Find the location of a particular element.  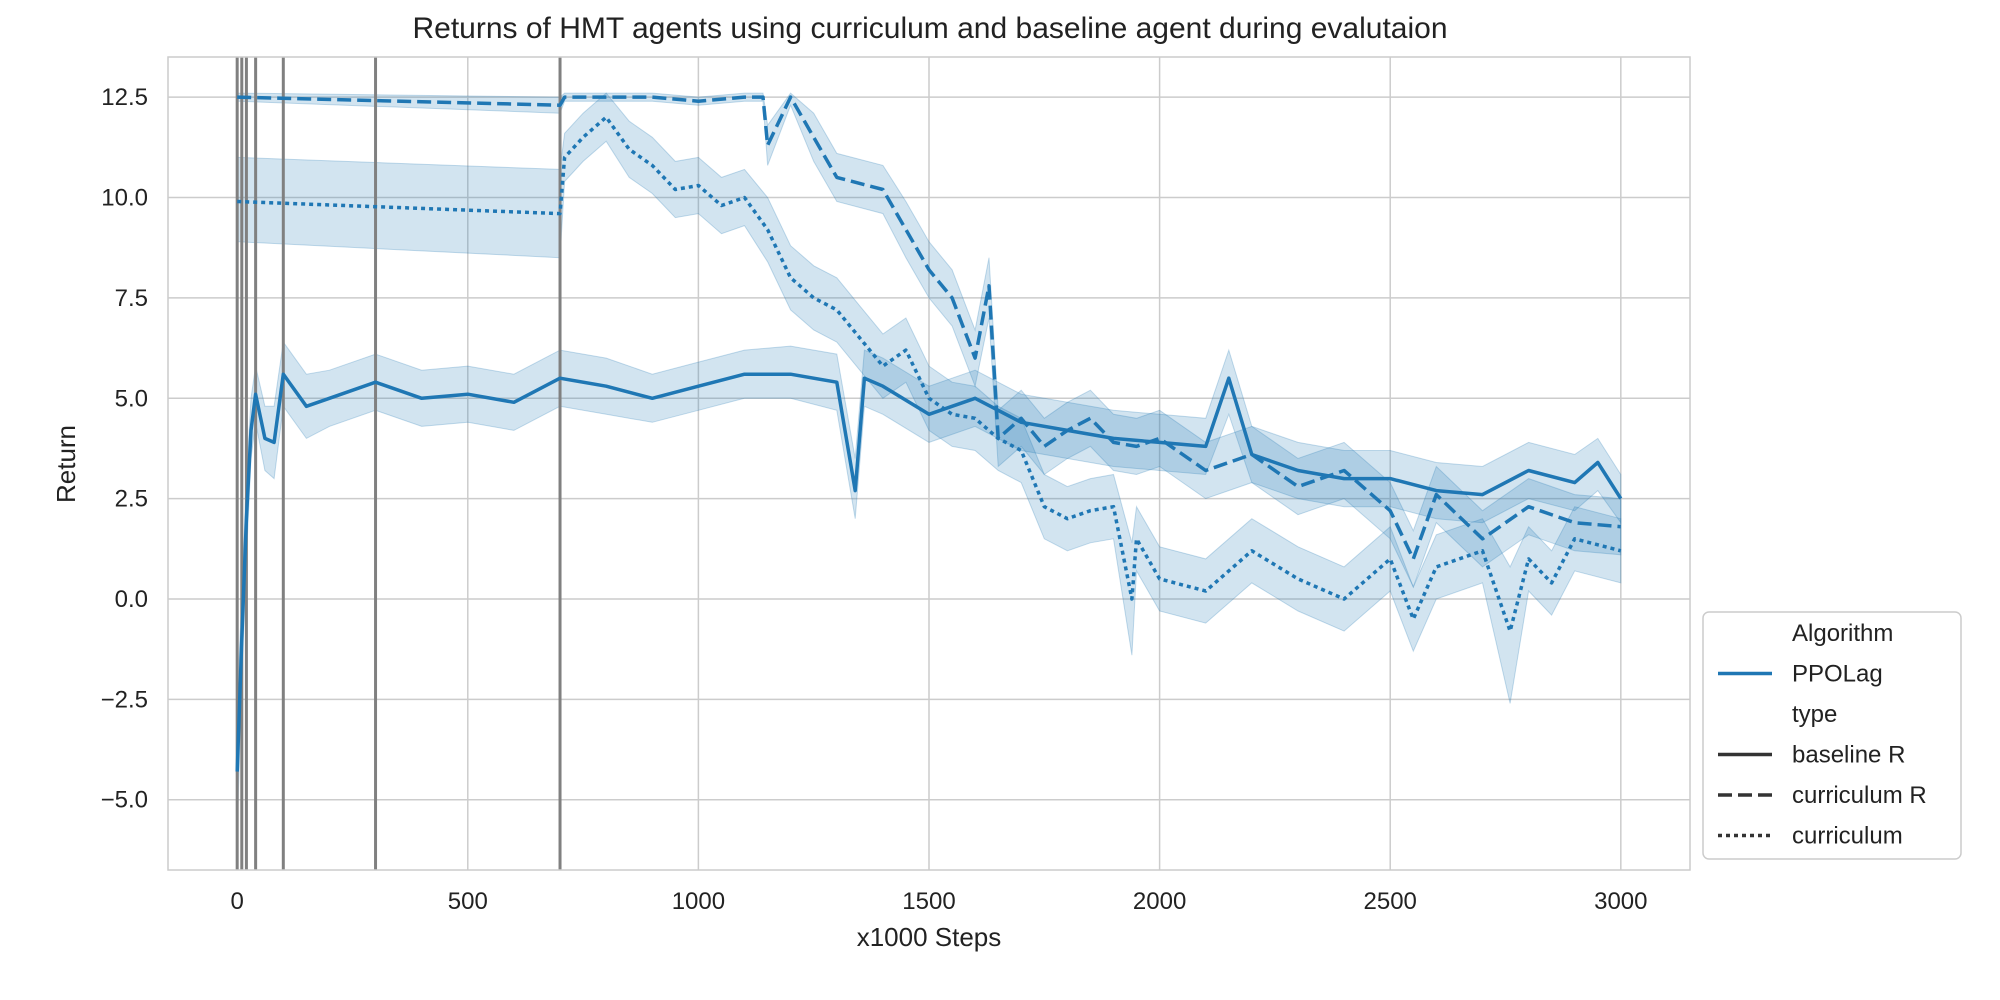

x-tick-label: 2000 is located at coordinates (1159, 901).